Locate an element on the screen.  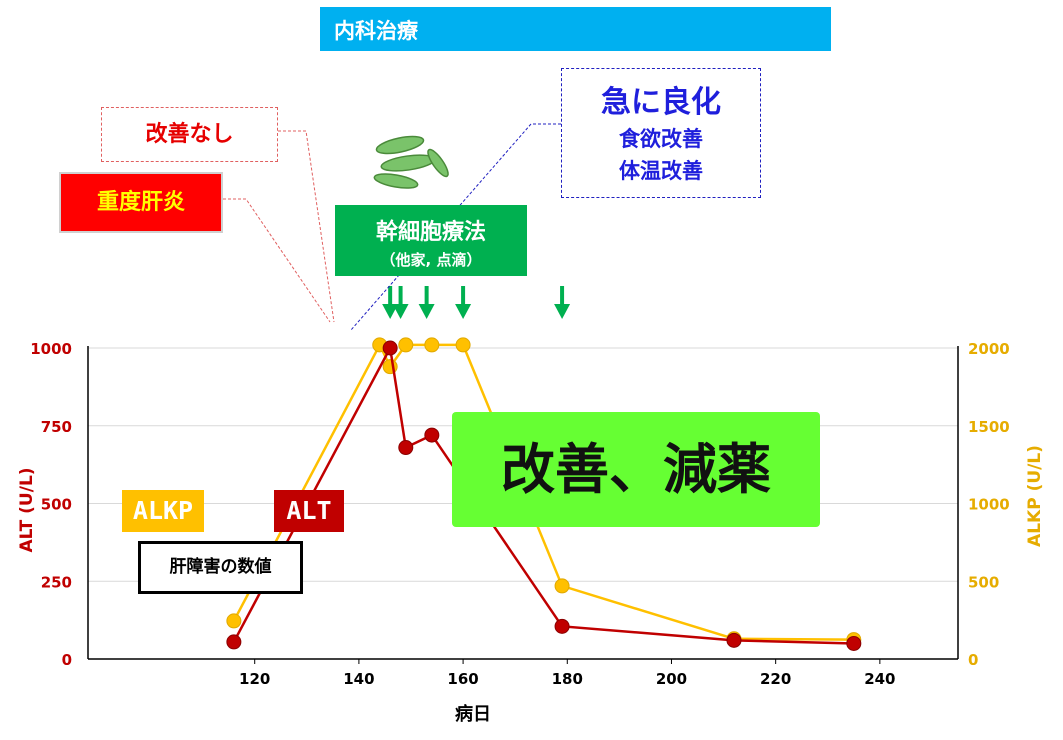
severe-hepatitis-connector is located at coordinates (277, 260).